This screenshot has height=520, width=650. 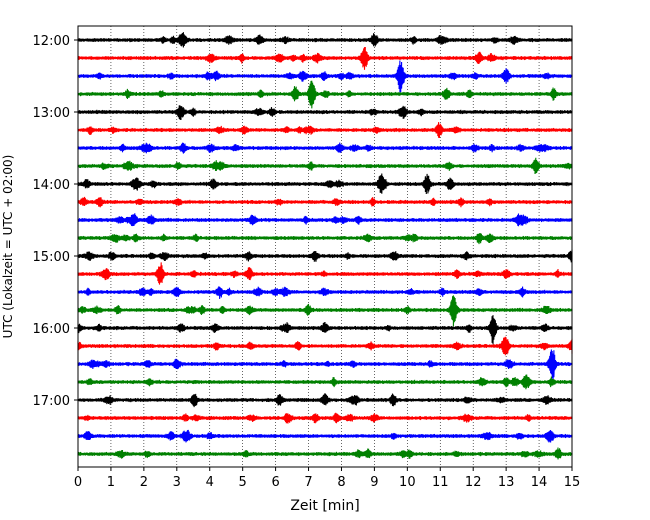 I want to click on y-tick-label: 14:00, so click(x=51, y=185).